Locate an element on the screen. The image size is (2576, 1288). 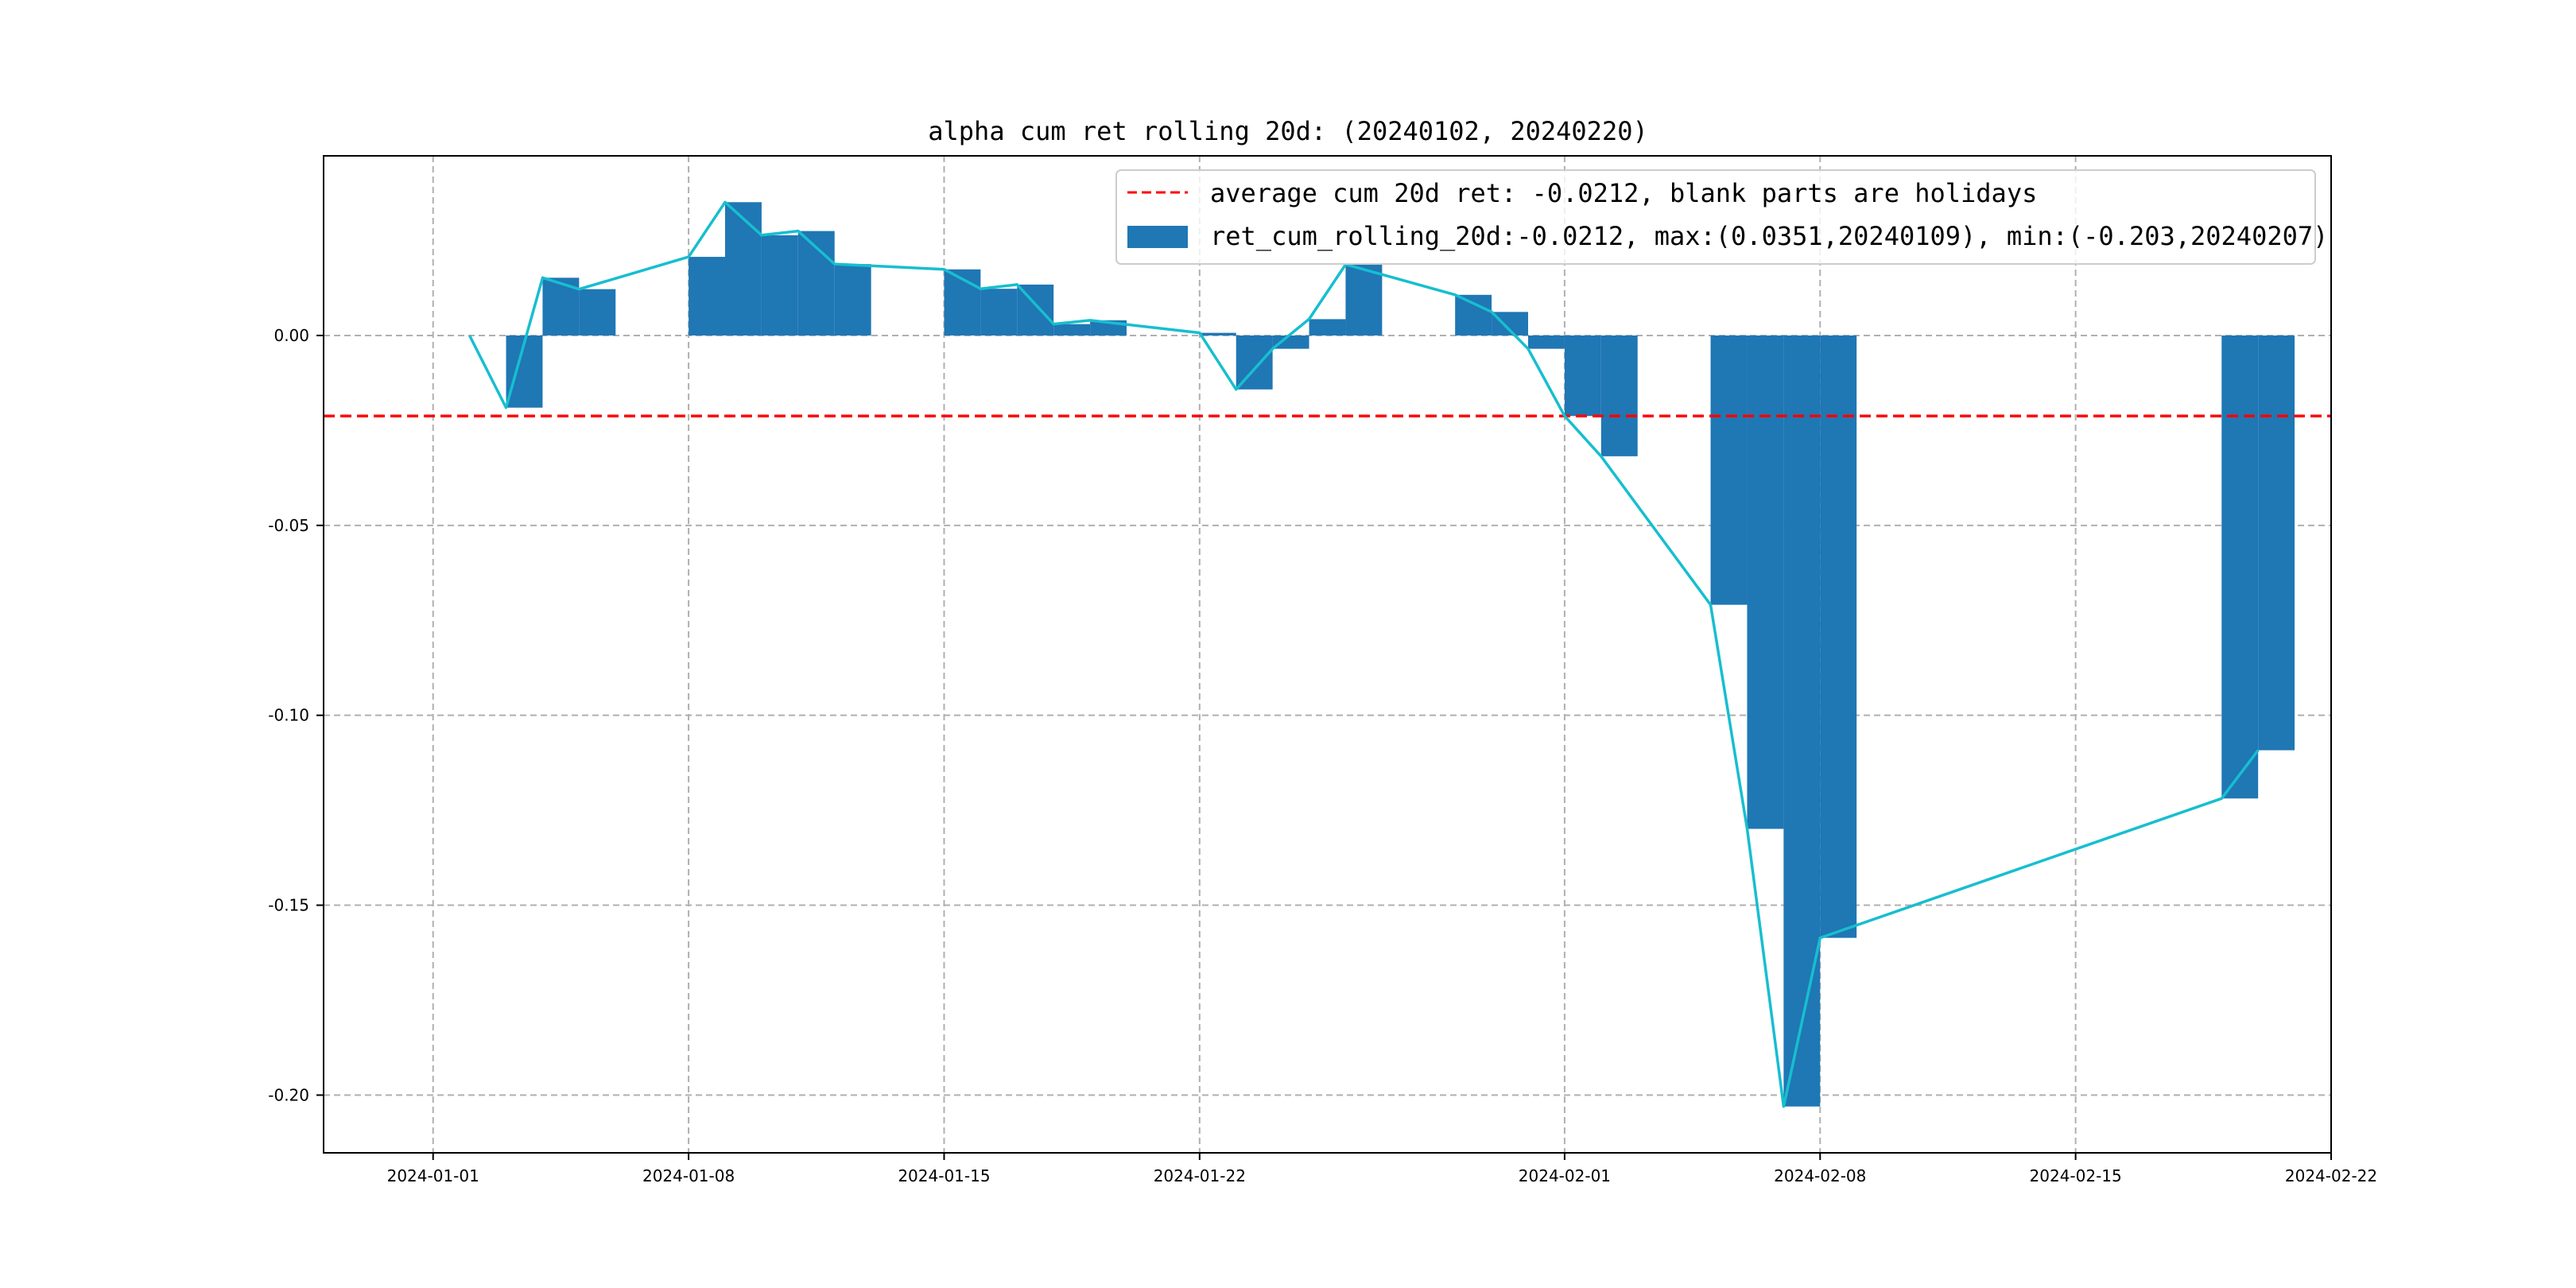
x-tick-label: 2024-02-08 is located at coordinates (1820, 1175).